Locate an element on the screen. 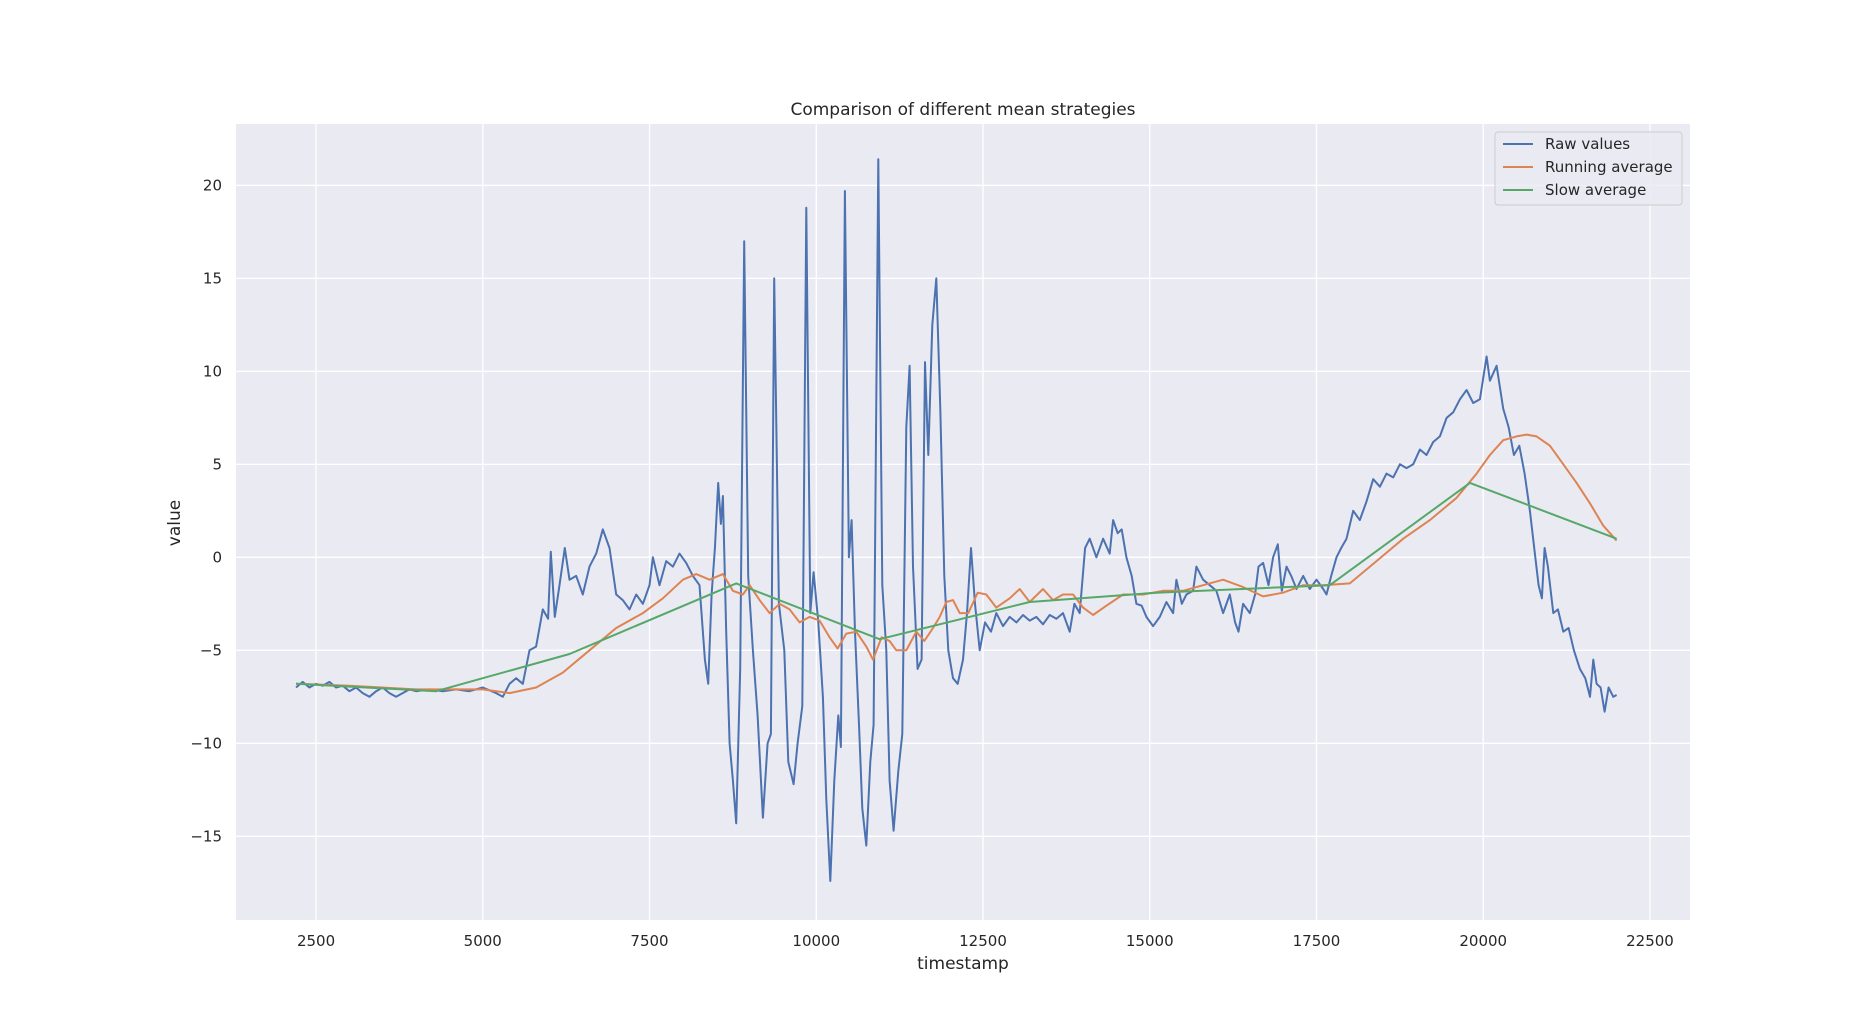 This screenshot has width=1855, height=1022. x-tick-label: 12500 is located at coordinates (983, 941).